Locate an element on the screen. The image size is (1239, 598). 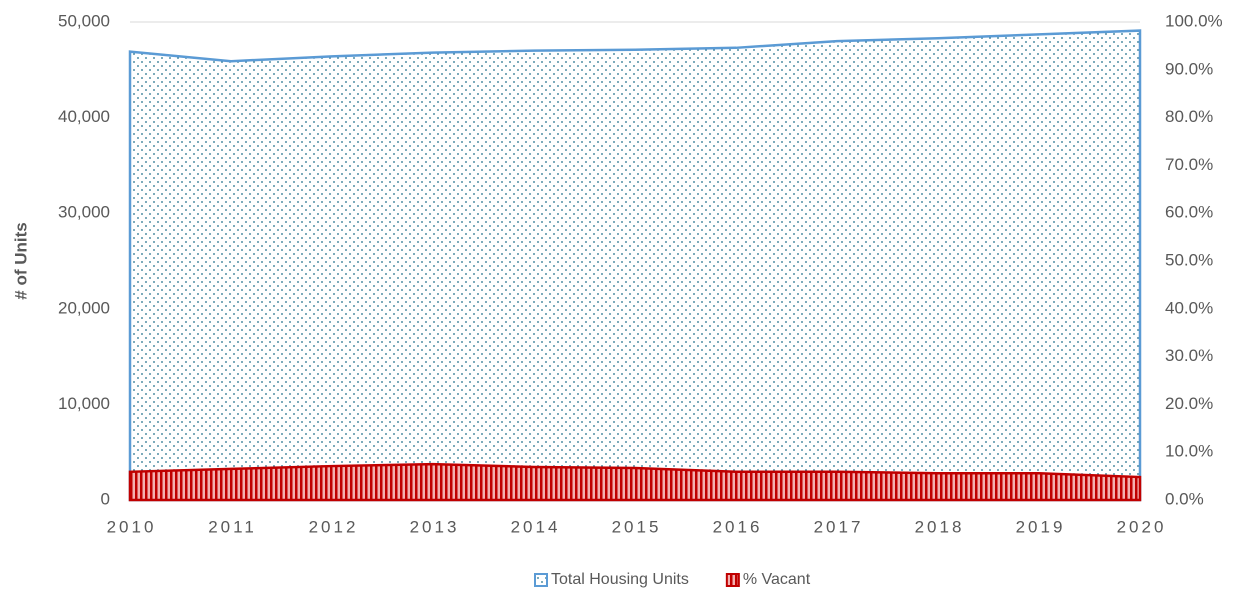
x-tick-label: 2020 is located at coordinates (1142, 526).